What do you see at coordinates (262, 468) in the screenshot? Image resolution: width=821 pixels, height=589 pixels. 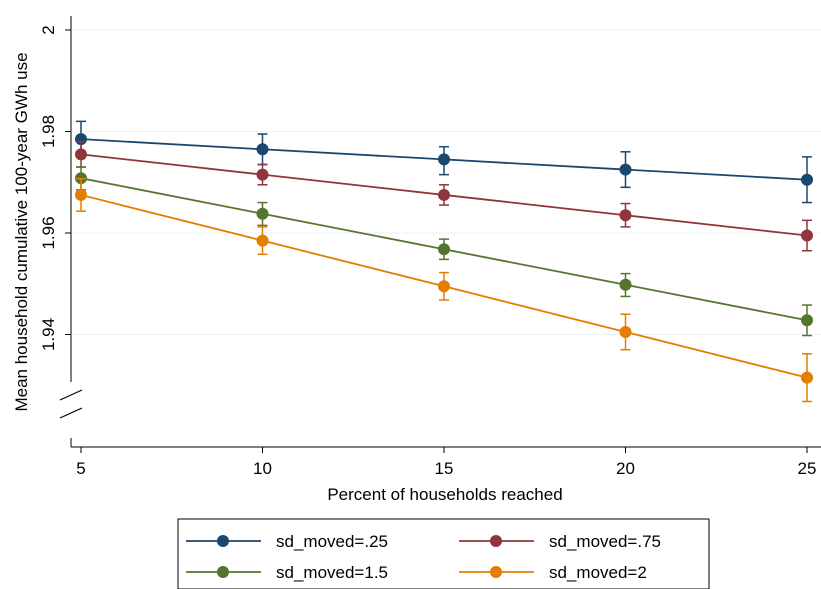 I see `x-tick-label: 10` at bounding box center [262, 468].